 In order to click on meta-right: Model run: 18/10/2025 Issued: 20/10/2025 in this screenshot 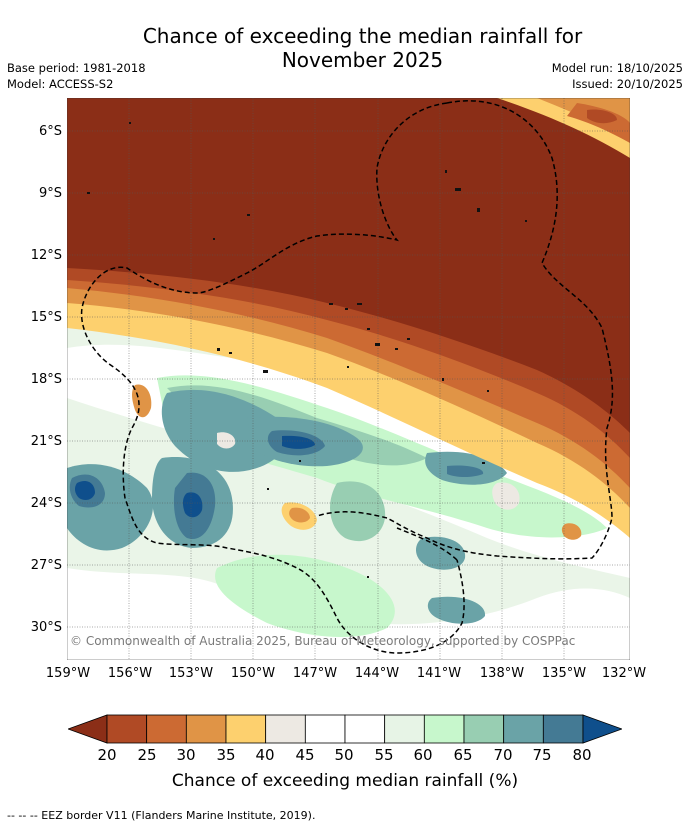, I will do `click(617, 76)`.